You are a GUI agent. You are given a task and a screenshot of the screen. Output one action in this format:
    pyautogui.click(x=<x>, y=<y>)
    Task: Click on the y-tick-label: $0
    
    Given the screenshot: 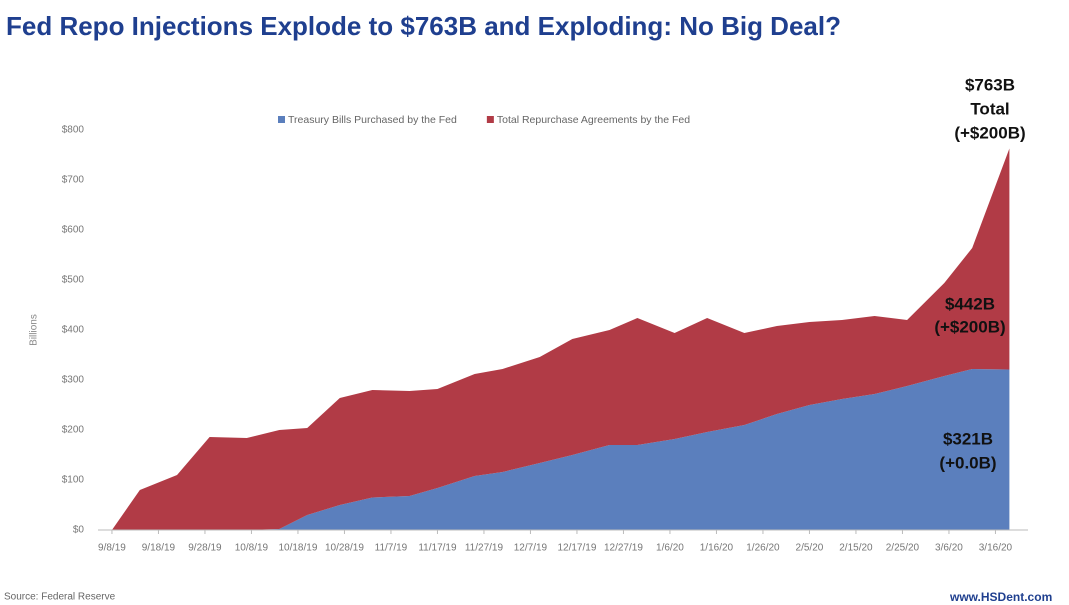 What is the action you would take?
    pyautogui.click(x=79, y=530)
    